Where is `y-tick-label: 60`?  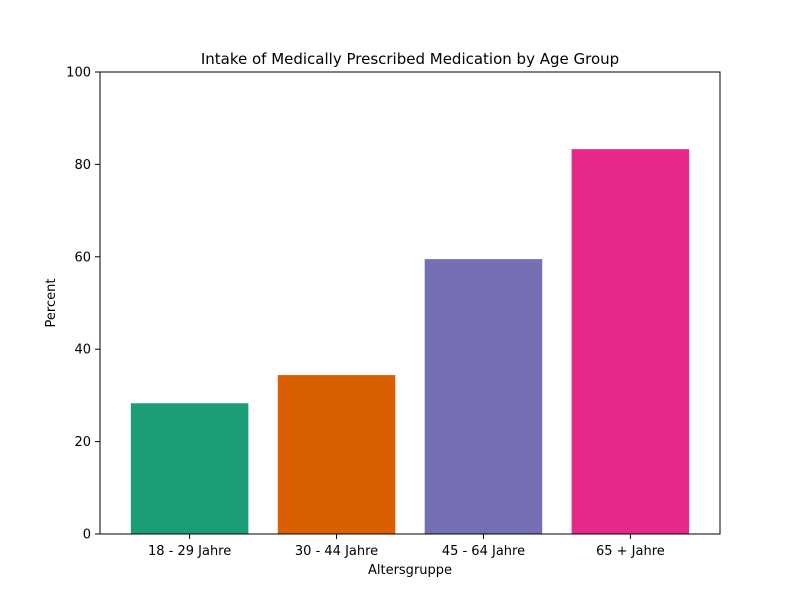 y-tick-label: 60 is located at coordinates (82, 257).